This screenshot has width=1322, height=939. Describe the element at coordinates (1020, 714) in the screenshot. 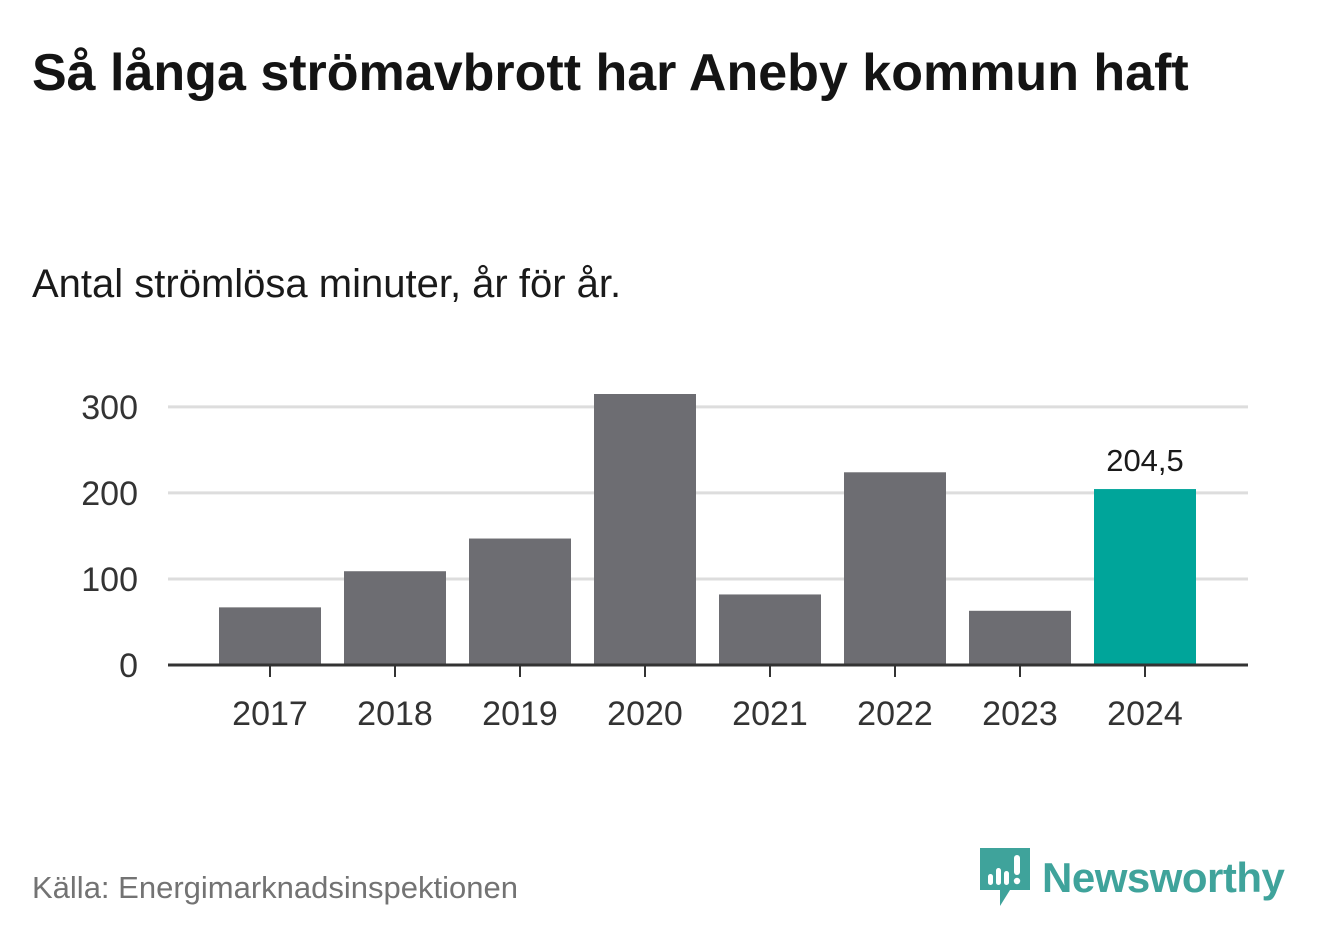

I see `x-tick-label: 2023` at that location.